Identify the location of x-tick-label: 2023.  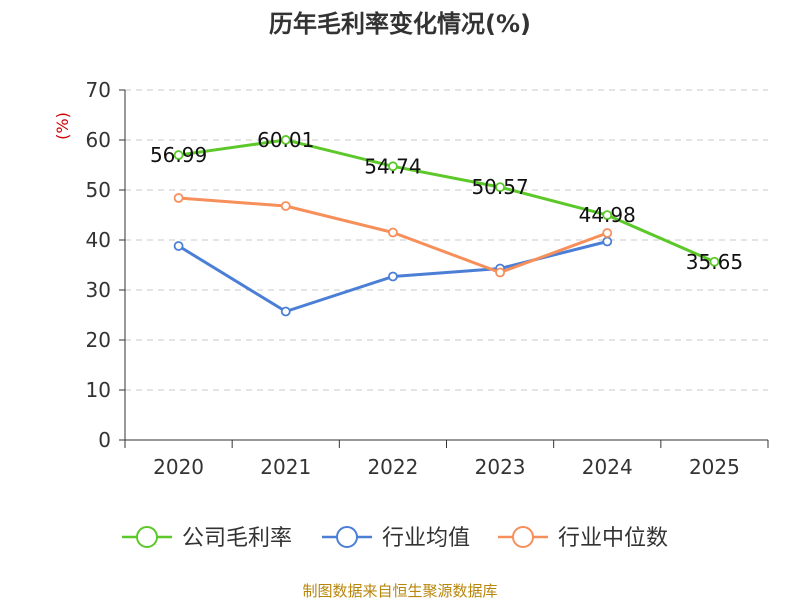
(500, 467).